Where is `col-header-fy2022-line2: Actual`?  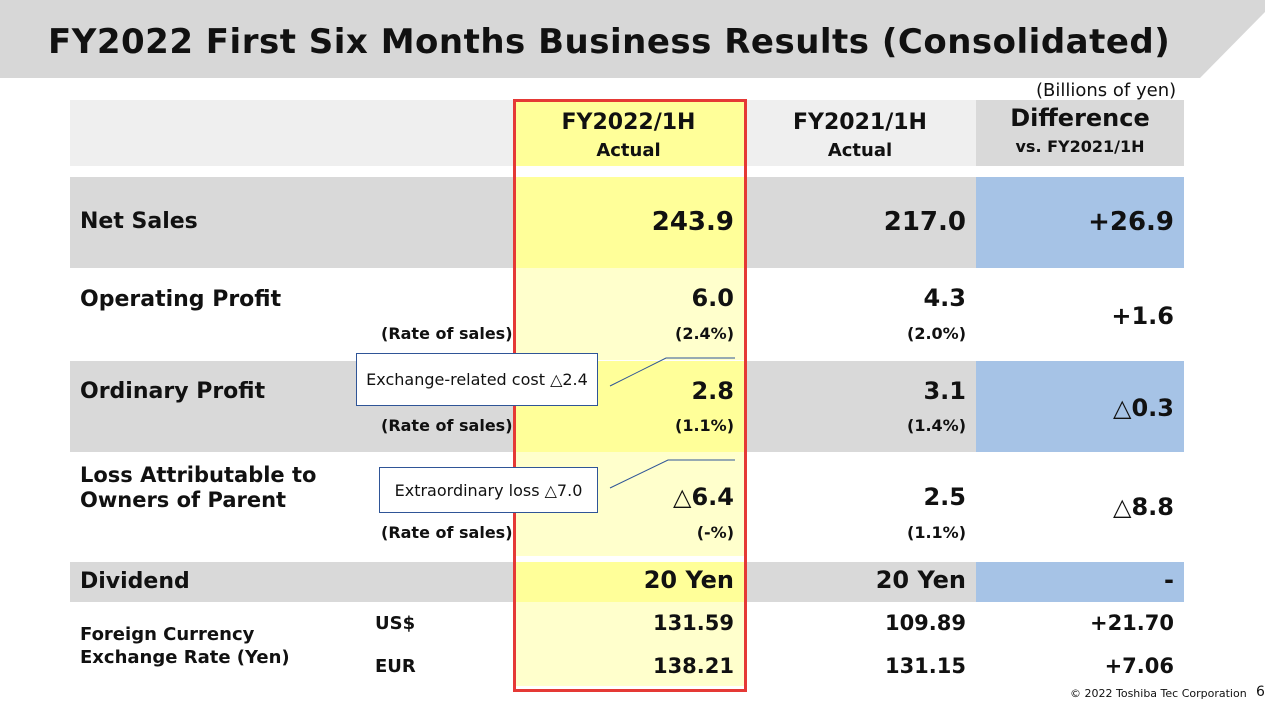
col-header-fy2022-line2: Actual is located at coordinates (628, 151).